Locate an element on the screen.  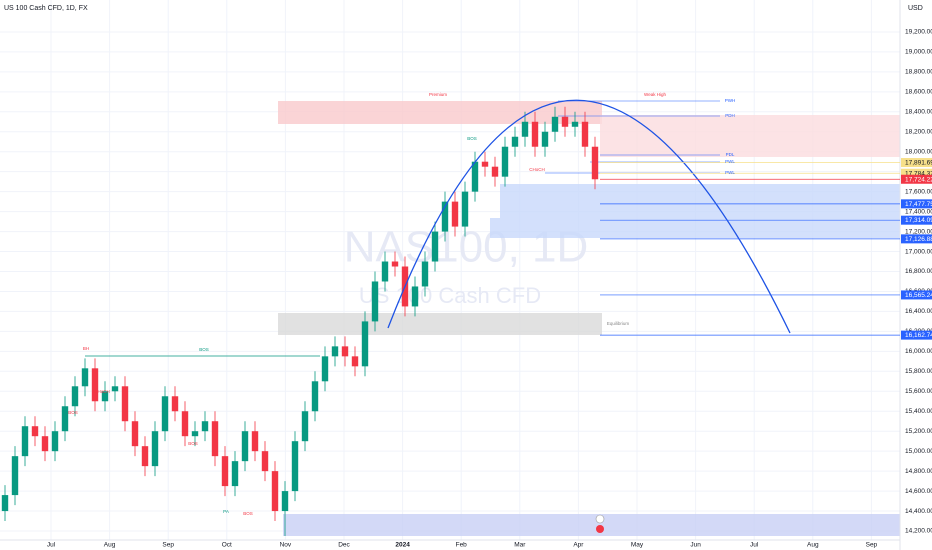
event-icon is located at coordinates (600, 519).